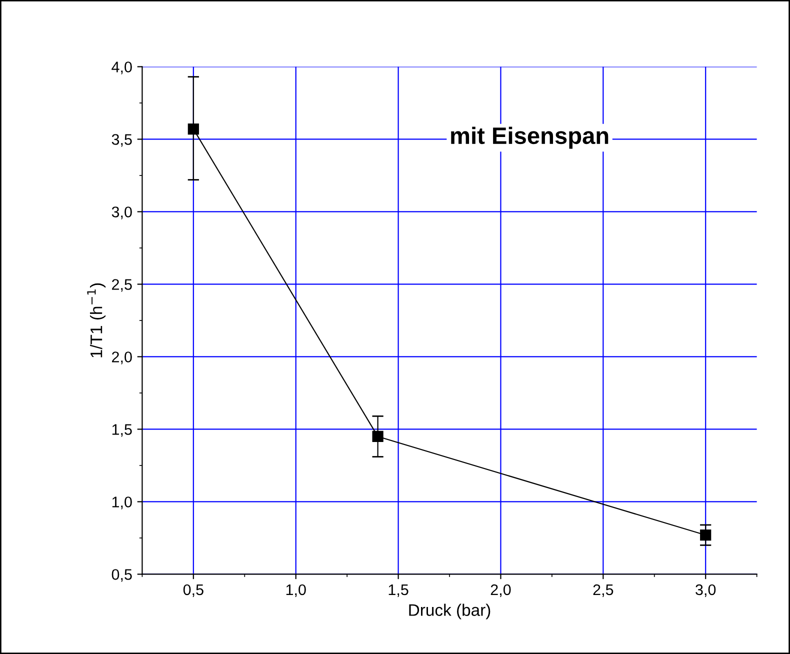  I want to click on annotation: mit Eisenspan, so click(529, 137).